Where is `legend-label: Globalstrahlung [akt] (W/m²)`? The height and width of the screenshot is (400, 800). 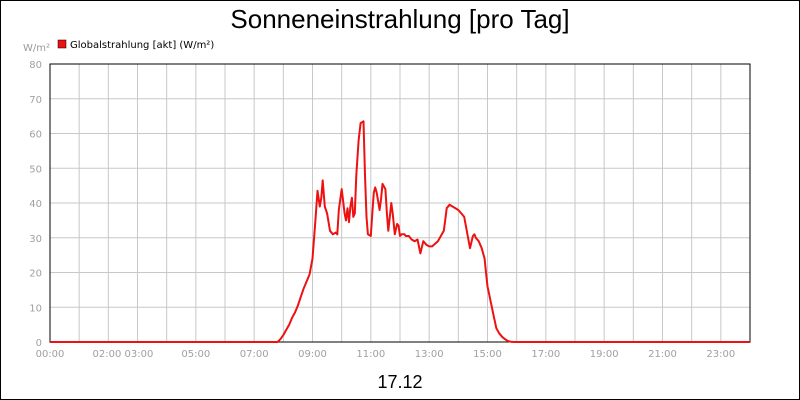
legend-label: Globalstrahlung [akt] (W/m²) is located at coordinates (142, 45).